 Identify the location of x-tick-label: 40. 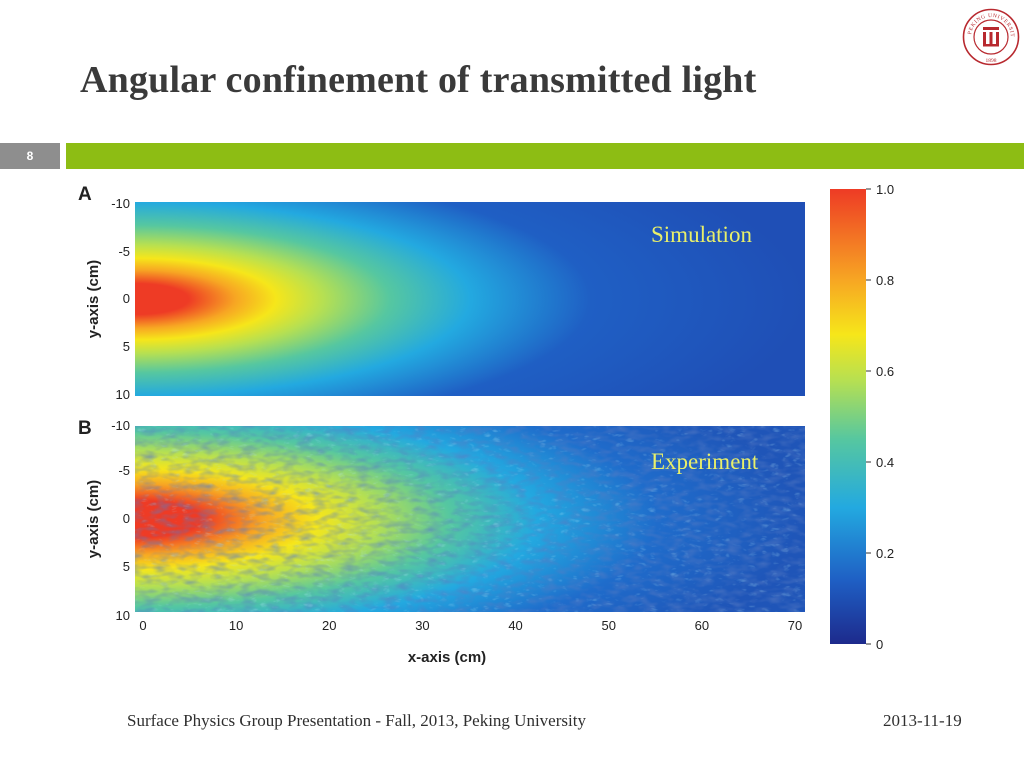
(515, 625).